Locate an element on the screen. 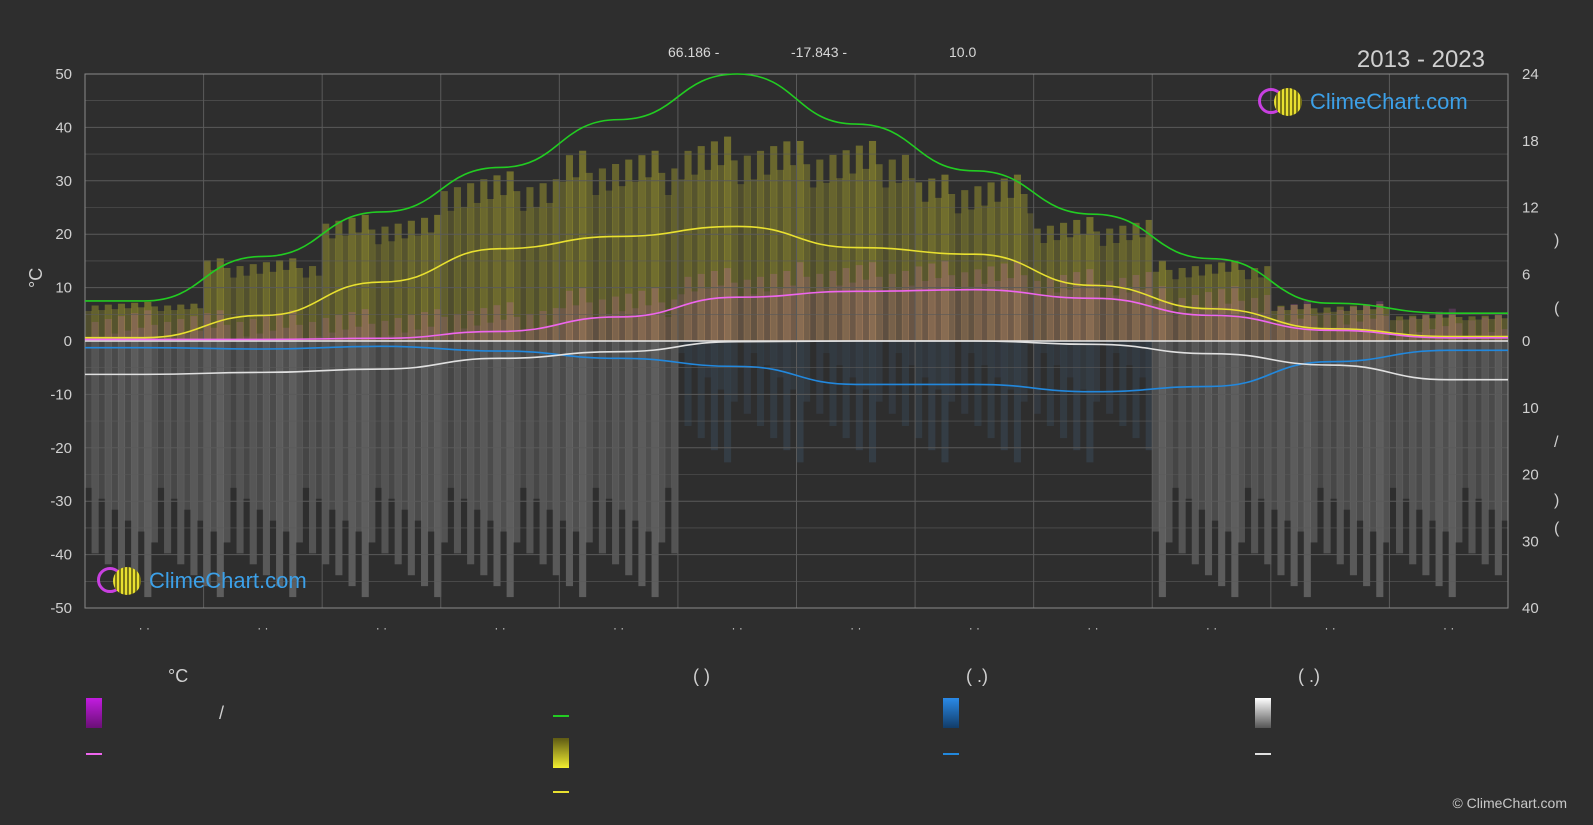  legend-swatch-daylight-line is located at coordinates (561, 716).